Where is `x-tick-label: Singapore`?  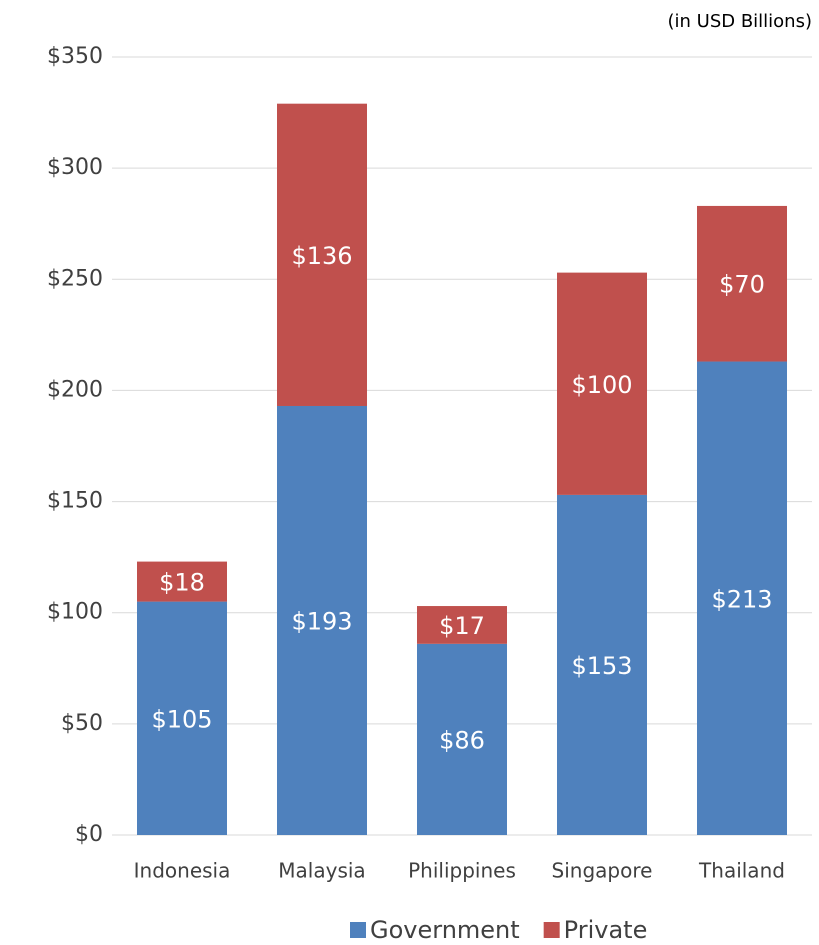
x-tick-label: Singapore is located at coordinates (602, 871).